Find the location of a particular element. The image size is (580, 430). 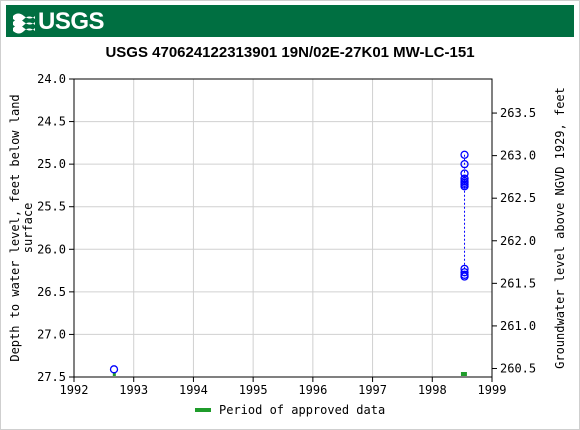

legend-label-approved: Period of approved data is located at coordinates (302, 410).